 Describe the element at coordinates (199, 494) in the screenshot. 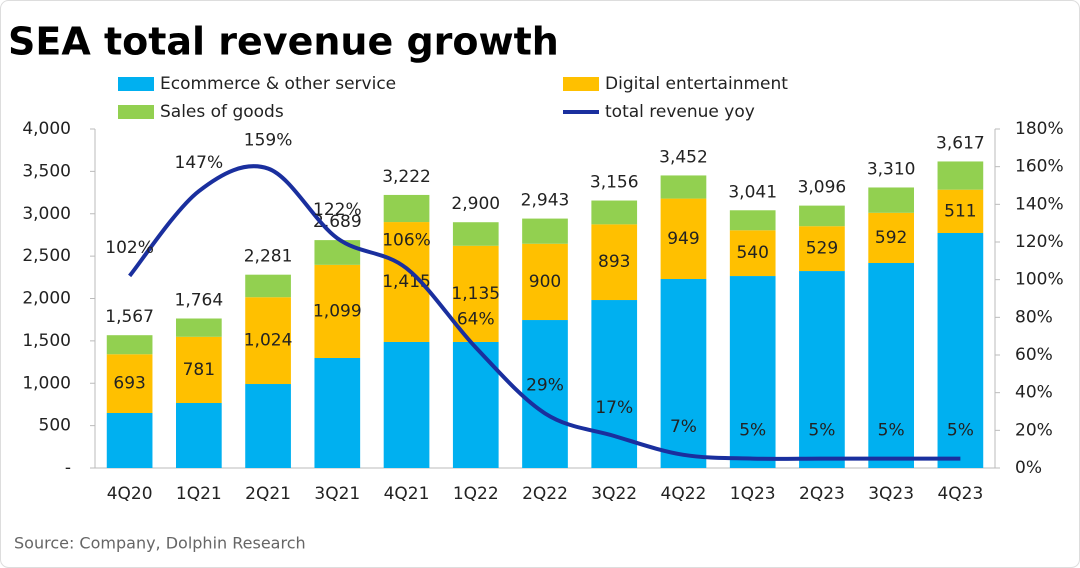

I see `x-tick-label: 1Q21` at that location.